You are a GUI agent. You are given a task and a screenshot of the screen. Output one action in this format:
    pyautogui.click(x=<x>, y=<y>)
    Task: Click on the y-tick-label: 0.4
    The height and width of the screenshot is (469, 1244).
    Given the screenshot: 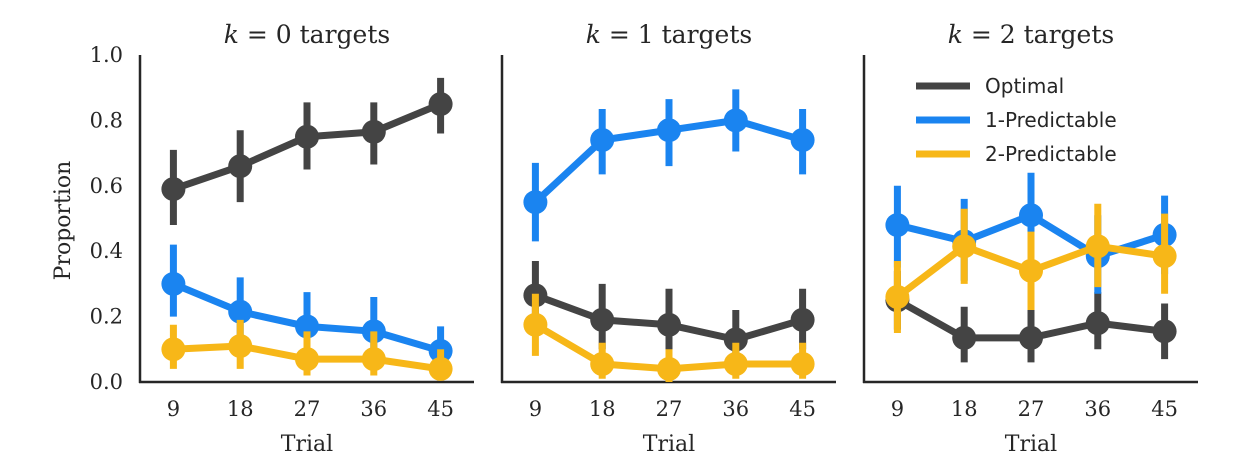 What is the action you would take?
    pyautogui.click(x=106, y=251)
    